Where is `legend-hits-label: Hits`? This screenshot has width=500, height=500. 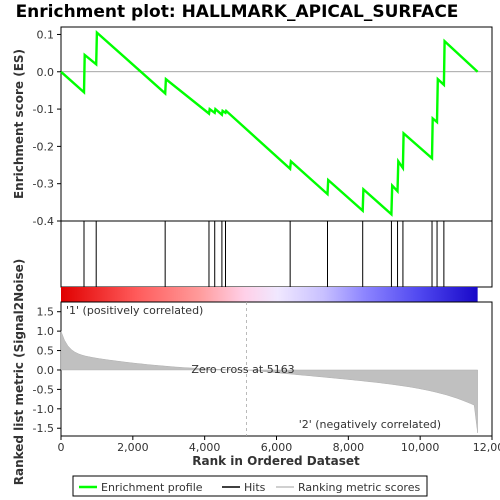 legend-hits-label: Hits is located at coordinates (255, 487).